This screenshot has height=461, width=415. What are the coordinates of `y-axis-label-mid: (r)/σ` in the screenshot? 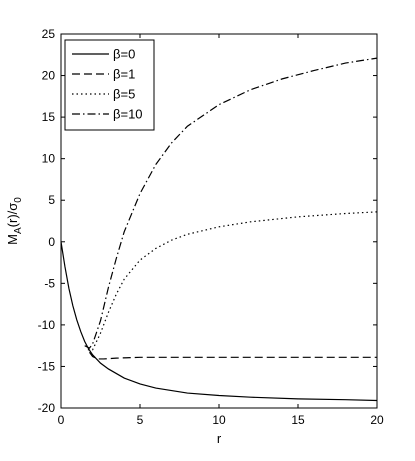 It's located at (12, 215).